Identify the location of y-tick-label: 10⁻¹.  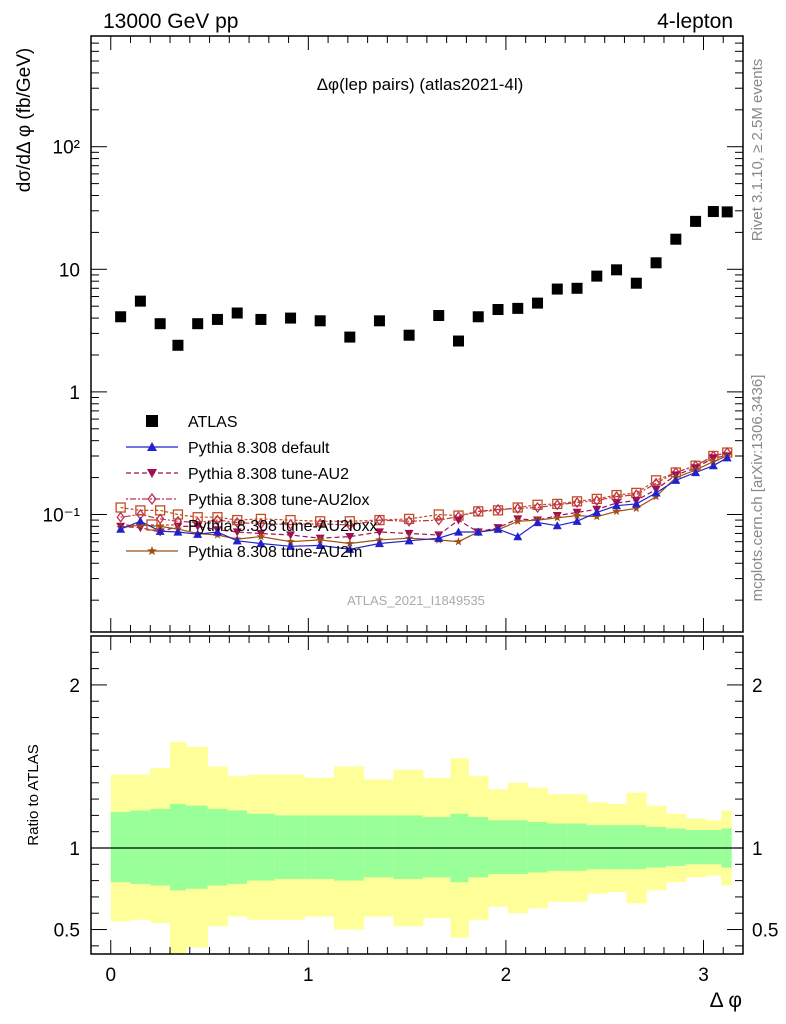
(62, 515).